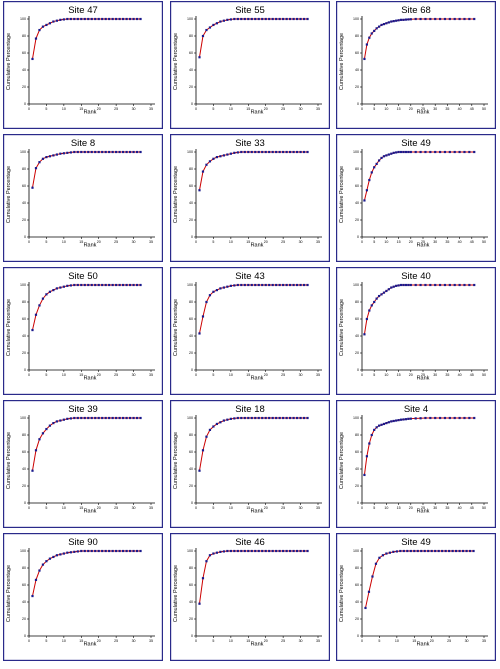 This screenshot has height=669, width=500. I want to click on y-tick-label: 0, so click(192, 370).